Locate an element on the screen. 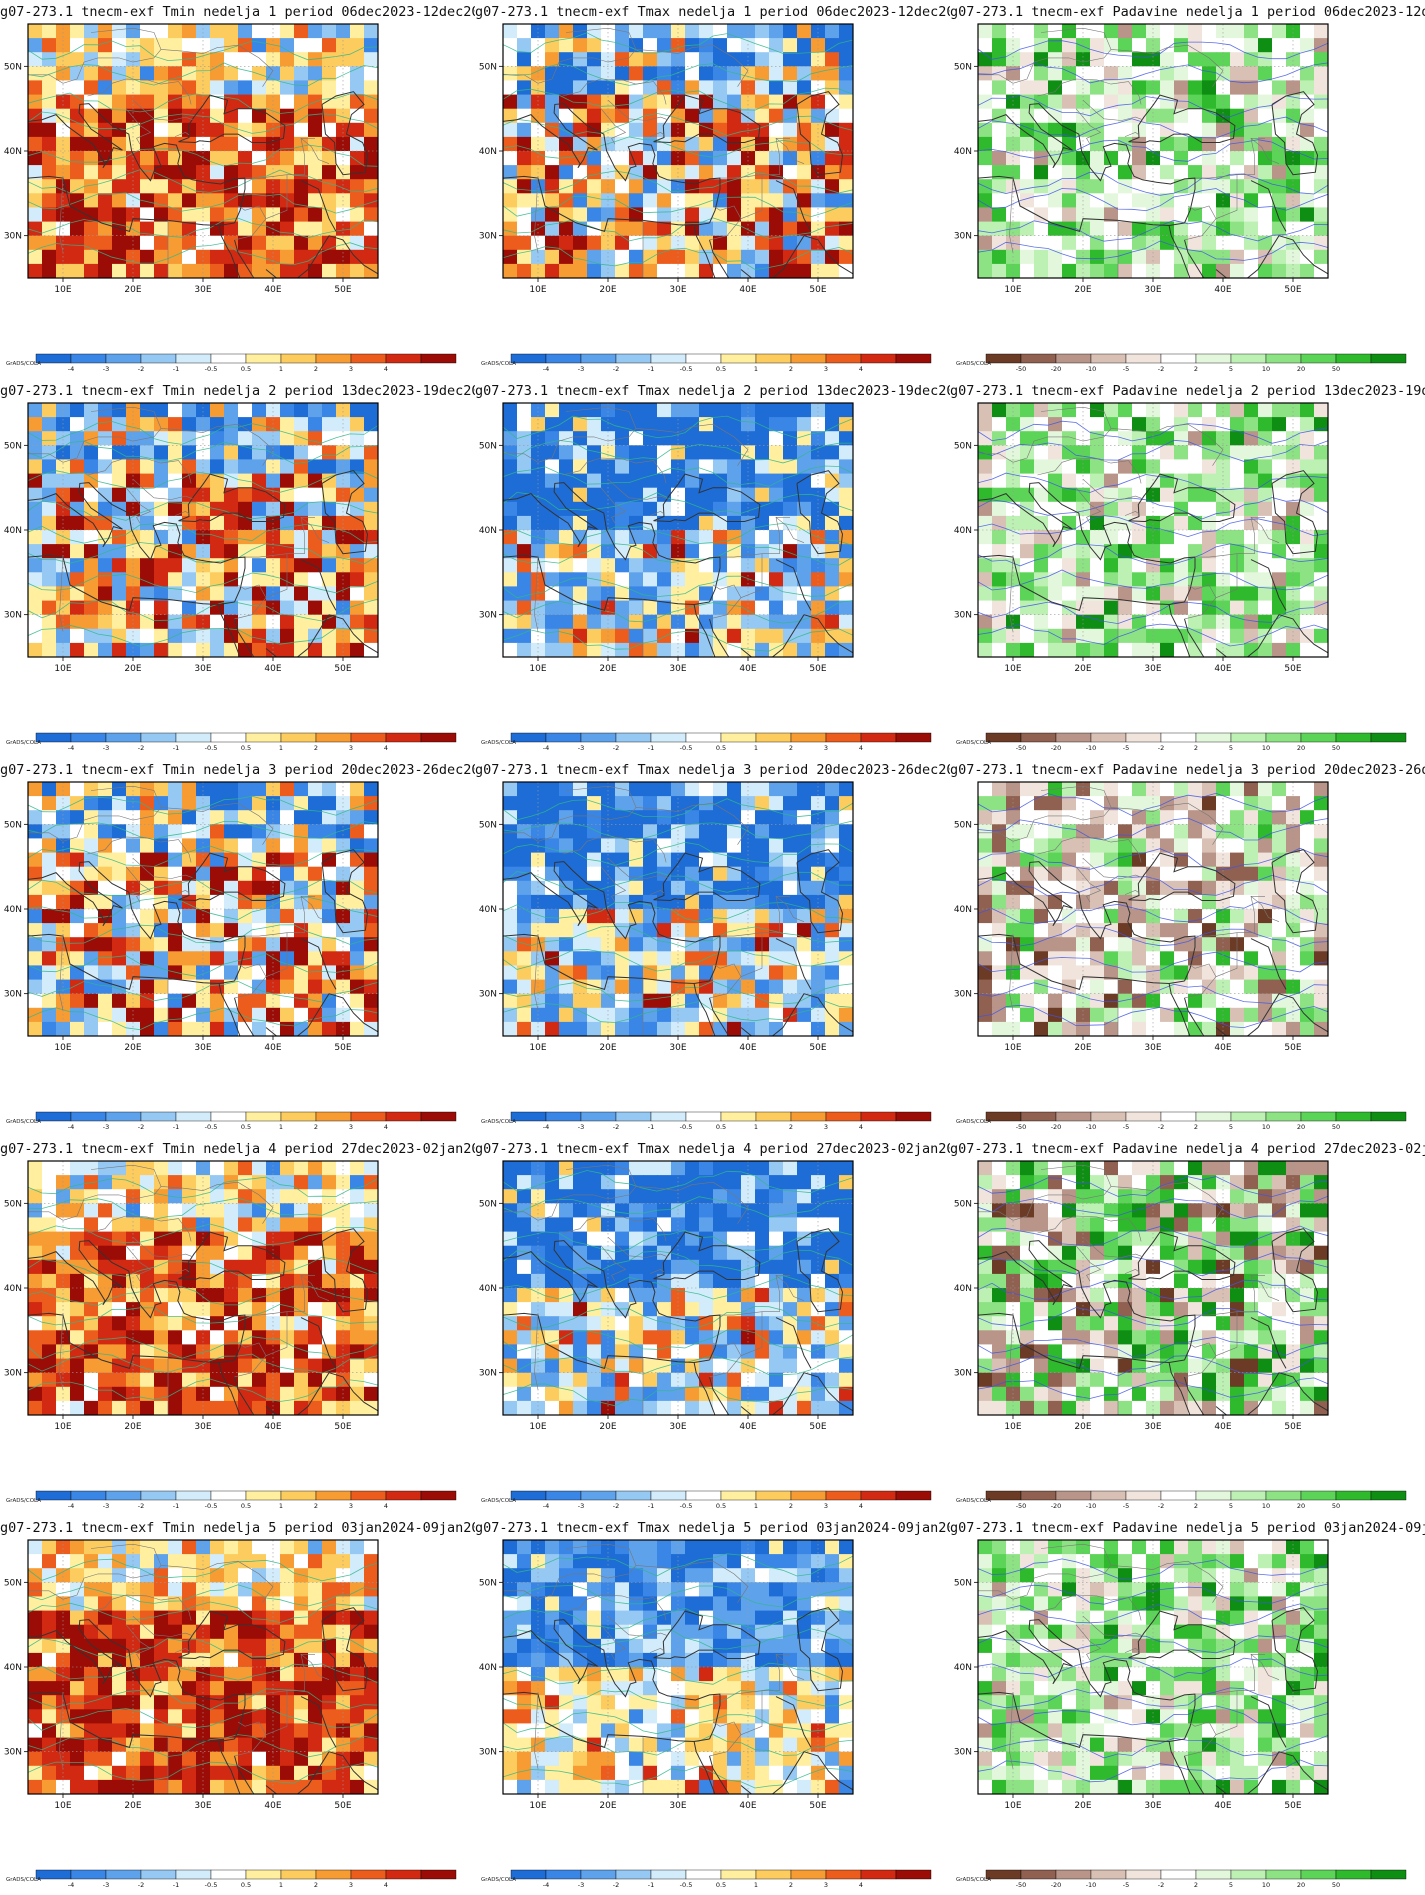 This screenshot has width=1425, height=1895. x-tick-label: 10E is located at coordinates (1012, 290).